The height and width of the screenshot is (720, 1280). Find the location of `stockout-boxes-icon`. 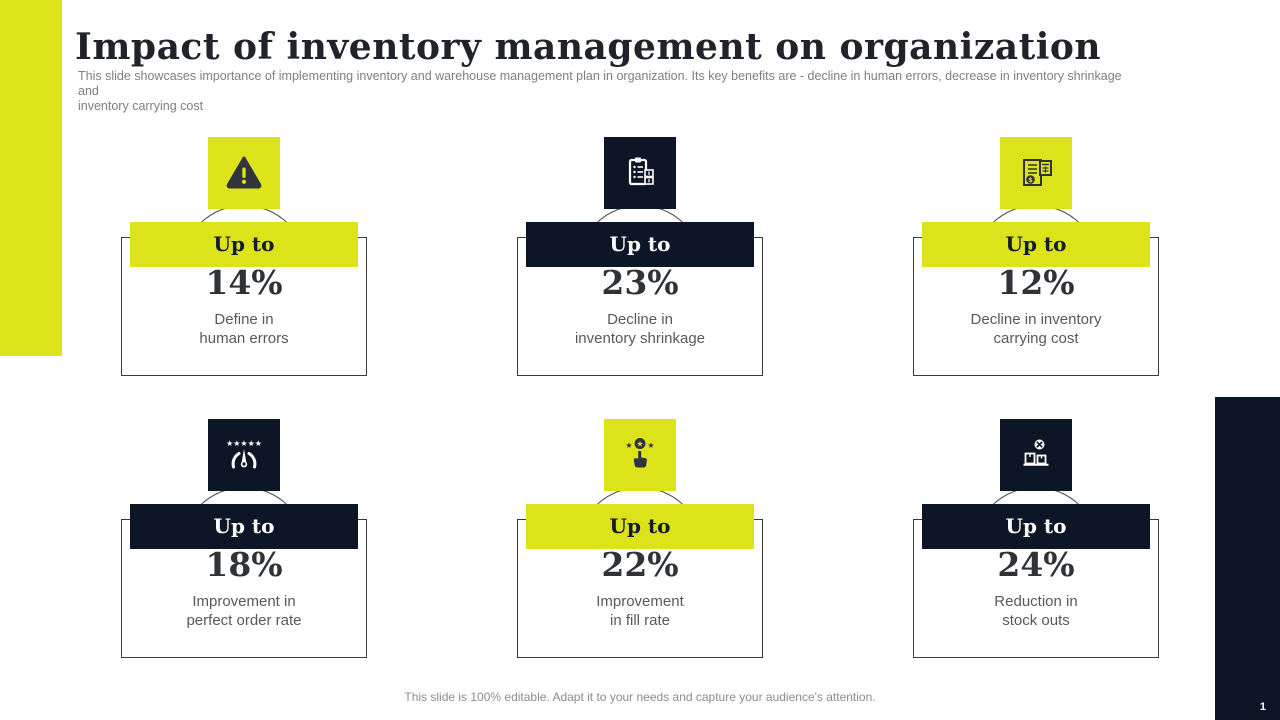

stockout-boxes-icon is located at coordinates (1036, 455).